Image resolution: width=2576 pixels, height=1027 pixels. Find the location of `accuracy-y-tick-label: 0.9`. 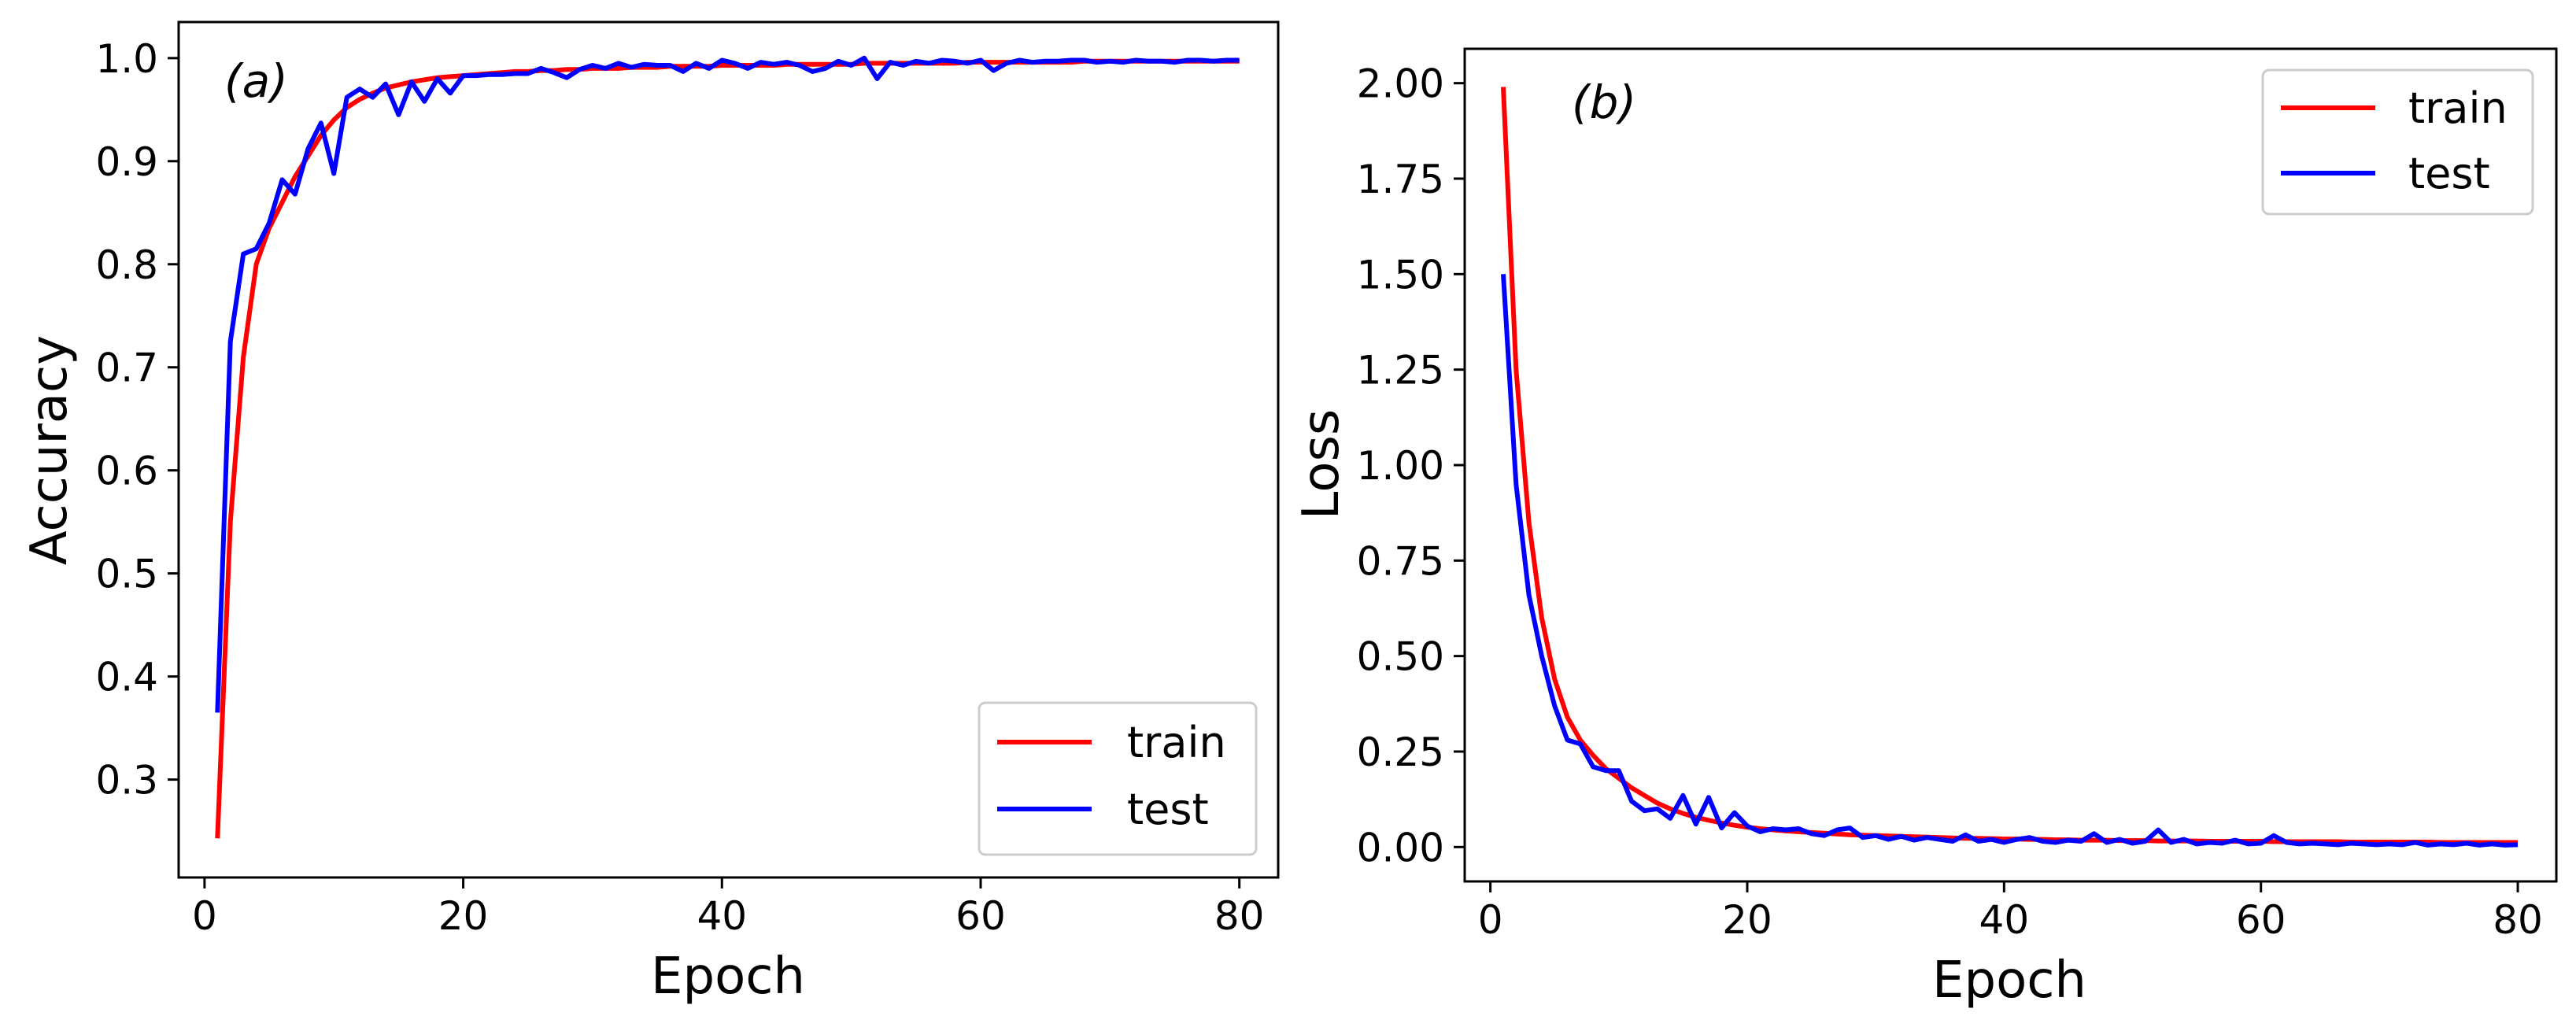

accuracy-y-tick-label: 0.9 is located at coordinates (127, 162).